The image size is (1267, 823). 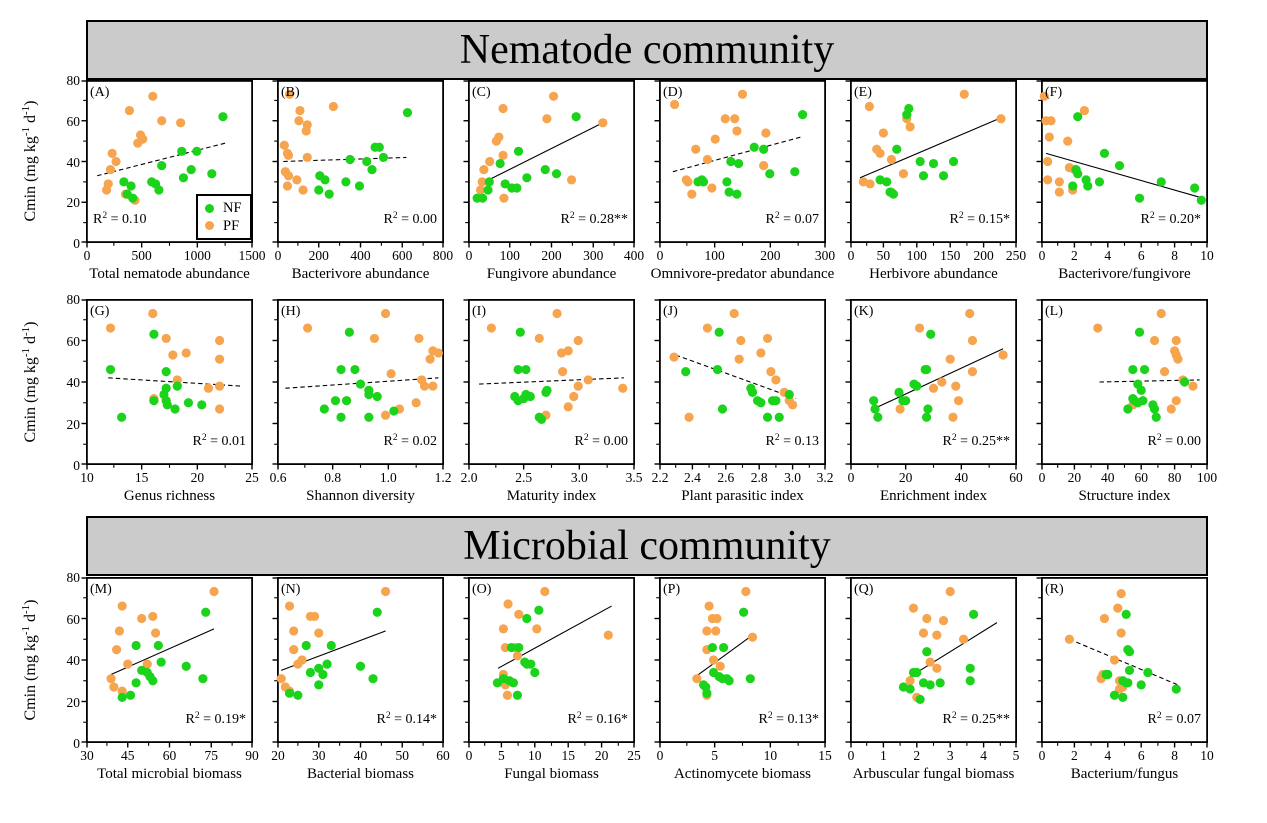 What do you see at coordinates (851, 477) in the screenshot?
I see `x-tick-label: 0` at bounding box center [851, 477].